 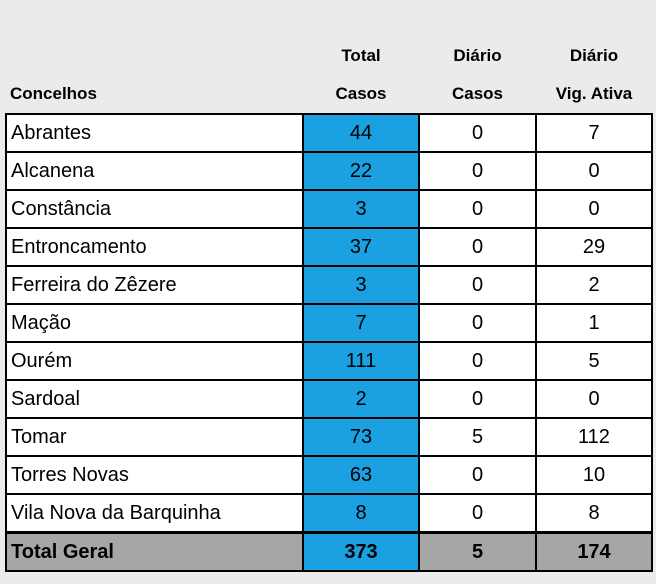 I want to click on row-vig-ativa: 112, so click(x=594, y=437).